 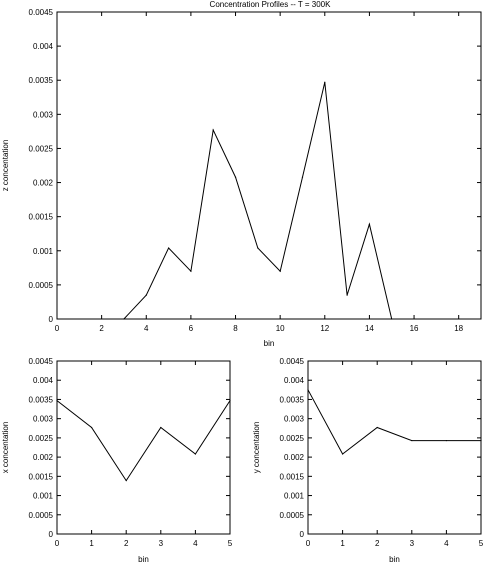 I want to click on z-ytick-label: 0.003, so click(x=43, y=114).